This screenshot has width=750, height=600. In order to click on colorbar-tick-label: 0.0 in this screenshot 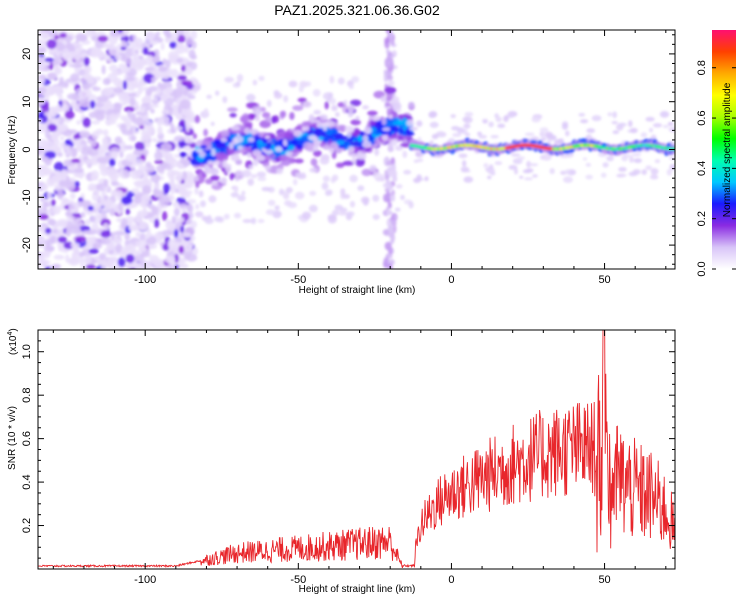, I will do `click(702, 268)`.